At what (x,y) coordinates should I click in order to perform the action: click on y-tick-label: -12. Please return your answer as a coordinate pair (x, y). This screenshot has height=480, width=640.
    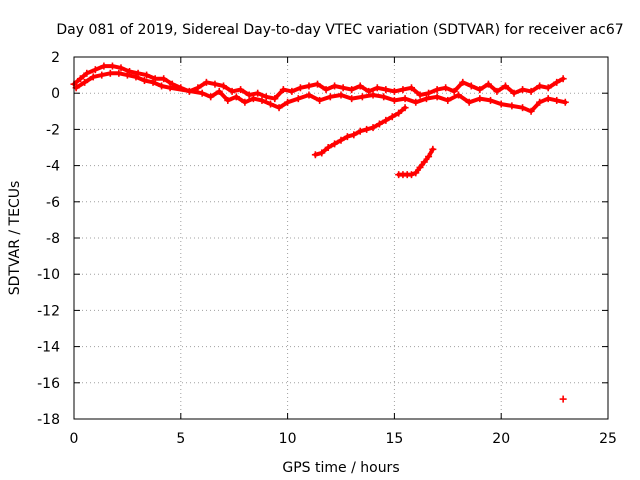
    Looking at the image, I should click on (48, 311).